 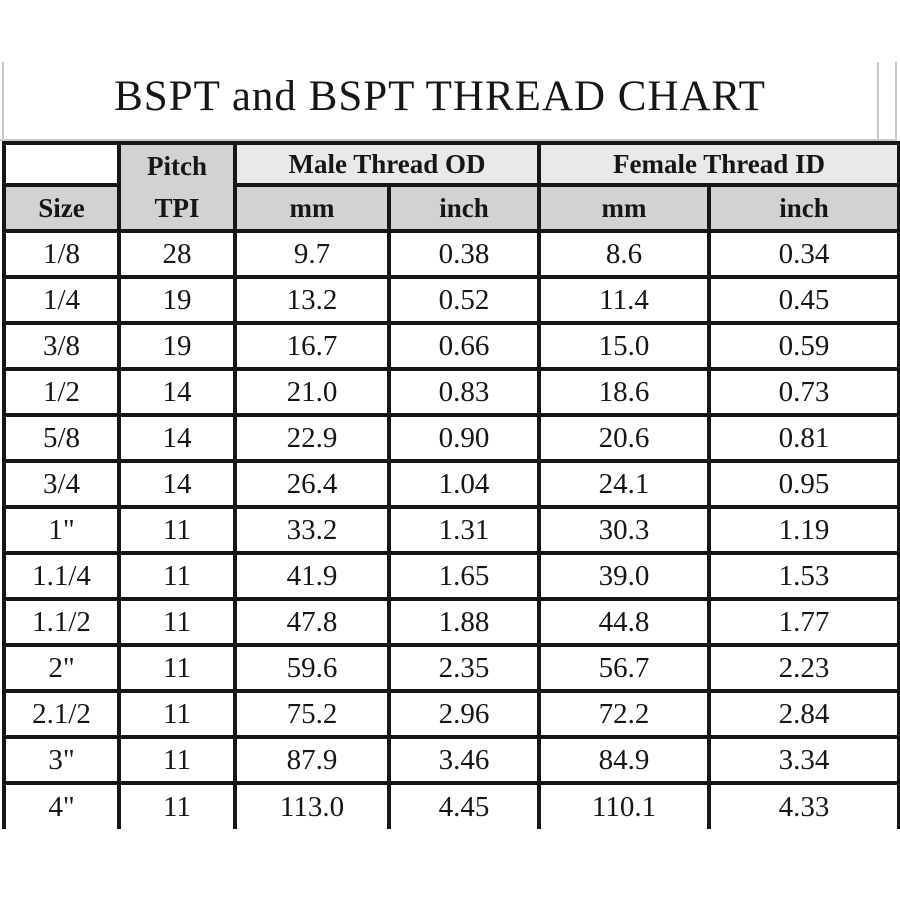 I want to click on cell-female-inch: 0.95, so click(x=803, y=484).